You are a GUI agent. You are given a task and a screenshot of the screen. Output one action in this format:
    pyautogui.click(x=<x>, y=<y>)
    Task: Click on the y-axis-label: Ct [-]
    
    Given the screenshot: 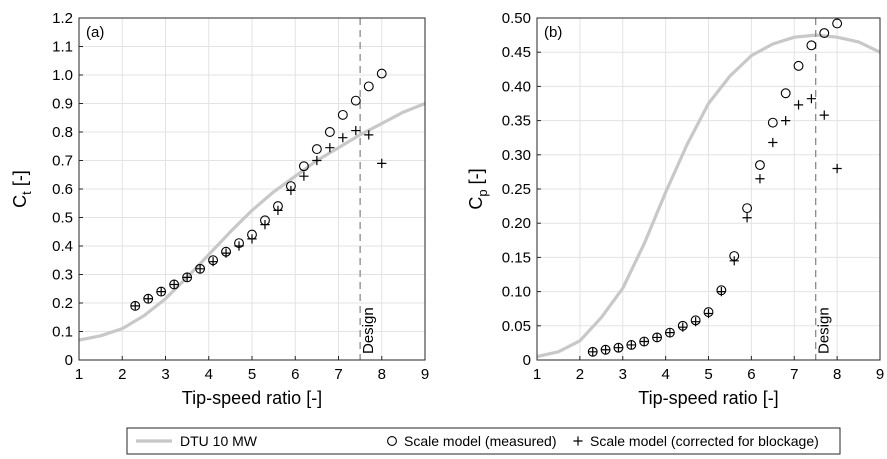 What is the action you would take?
    pyautogui.click(x=22, y=189)
    